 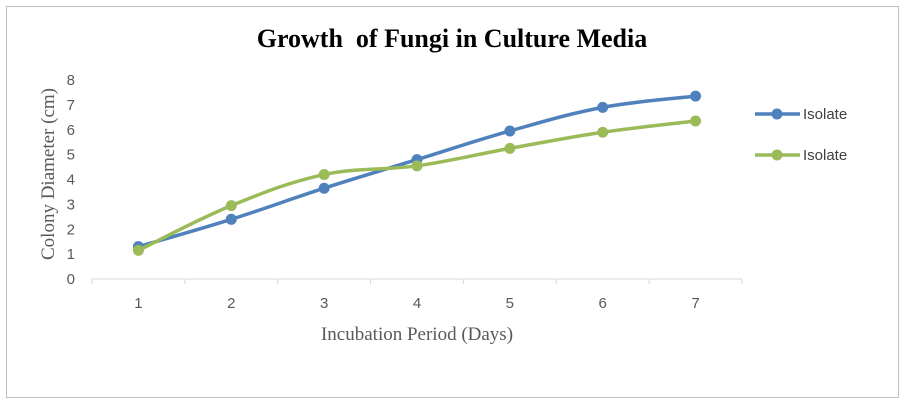 I want to click on y-tick-label: 5, so click(x=71, y=155).